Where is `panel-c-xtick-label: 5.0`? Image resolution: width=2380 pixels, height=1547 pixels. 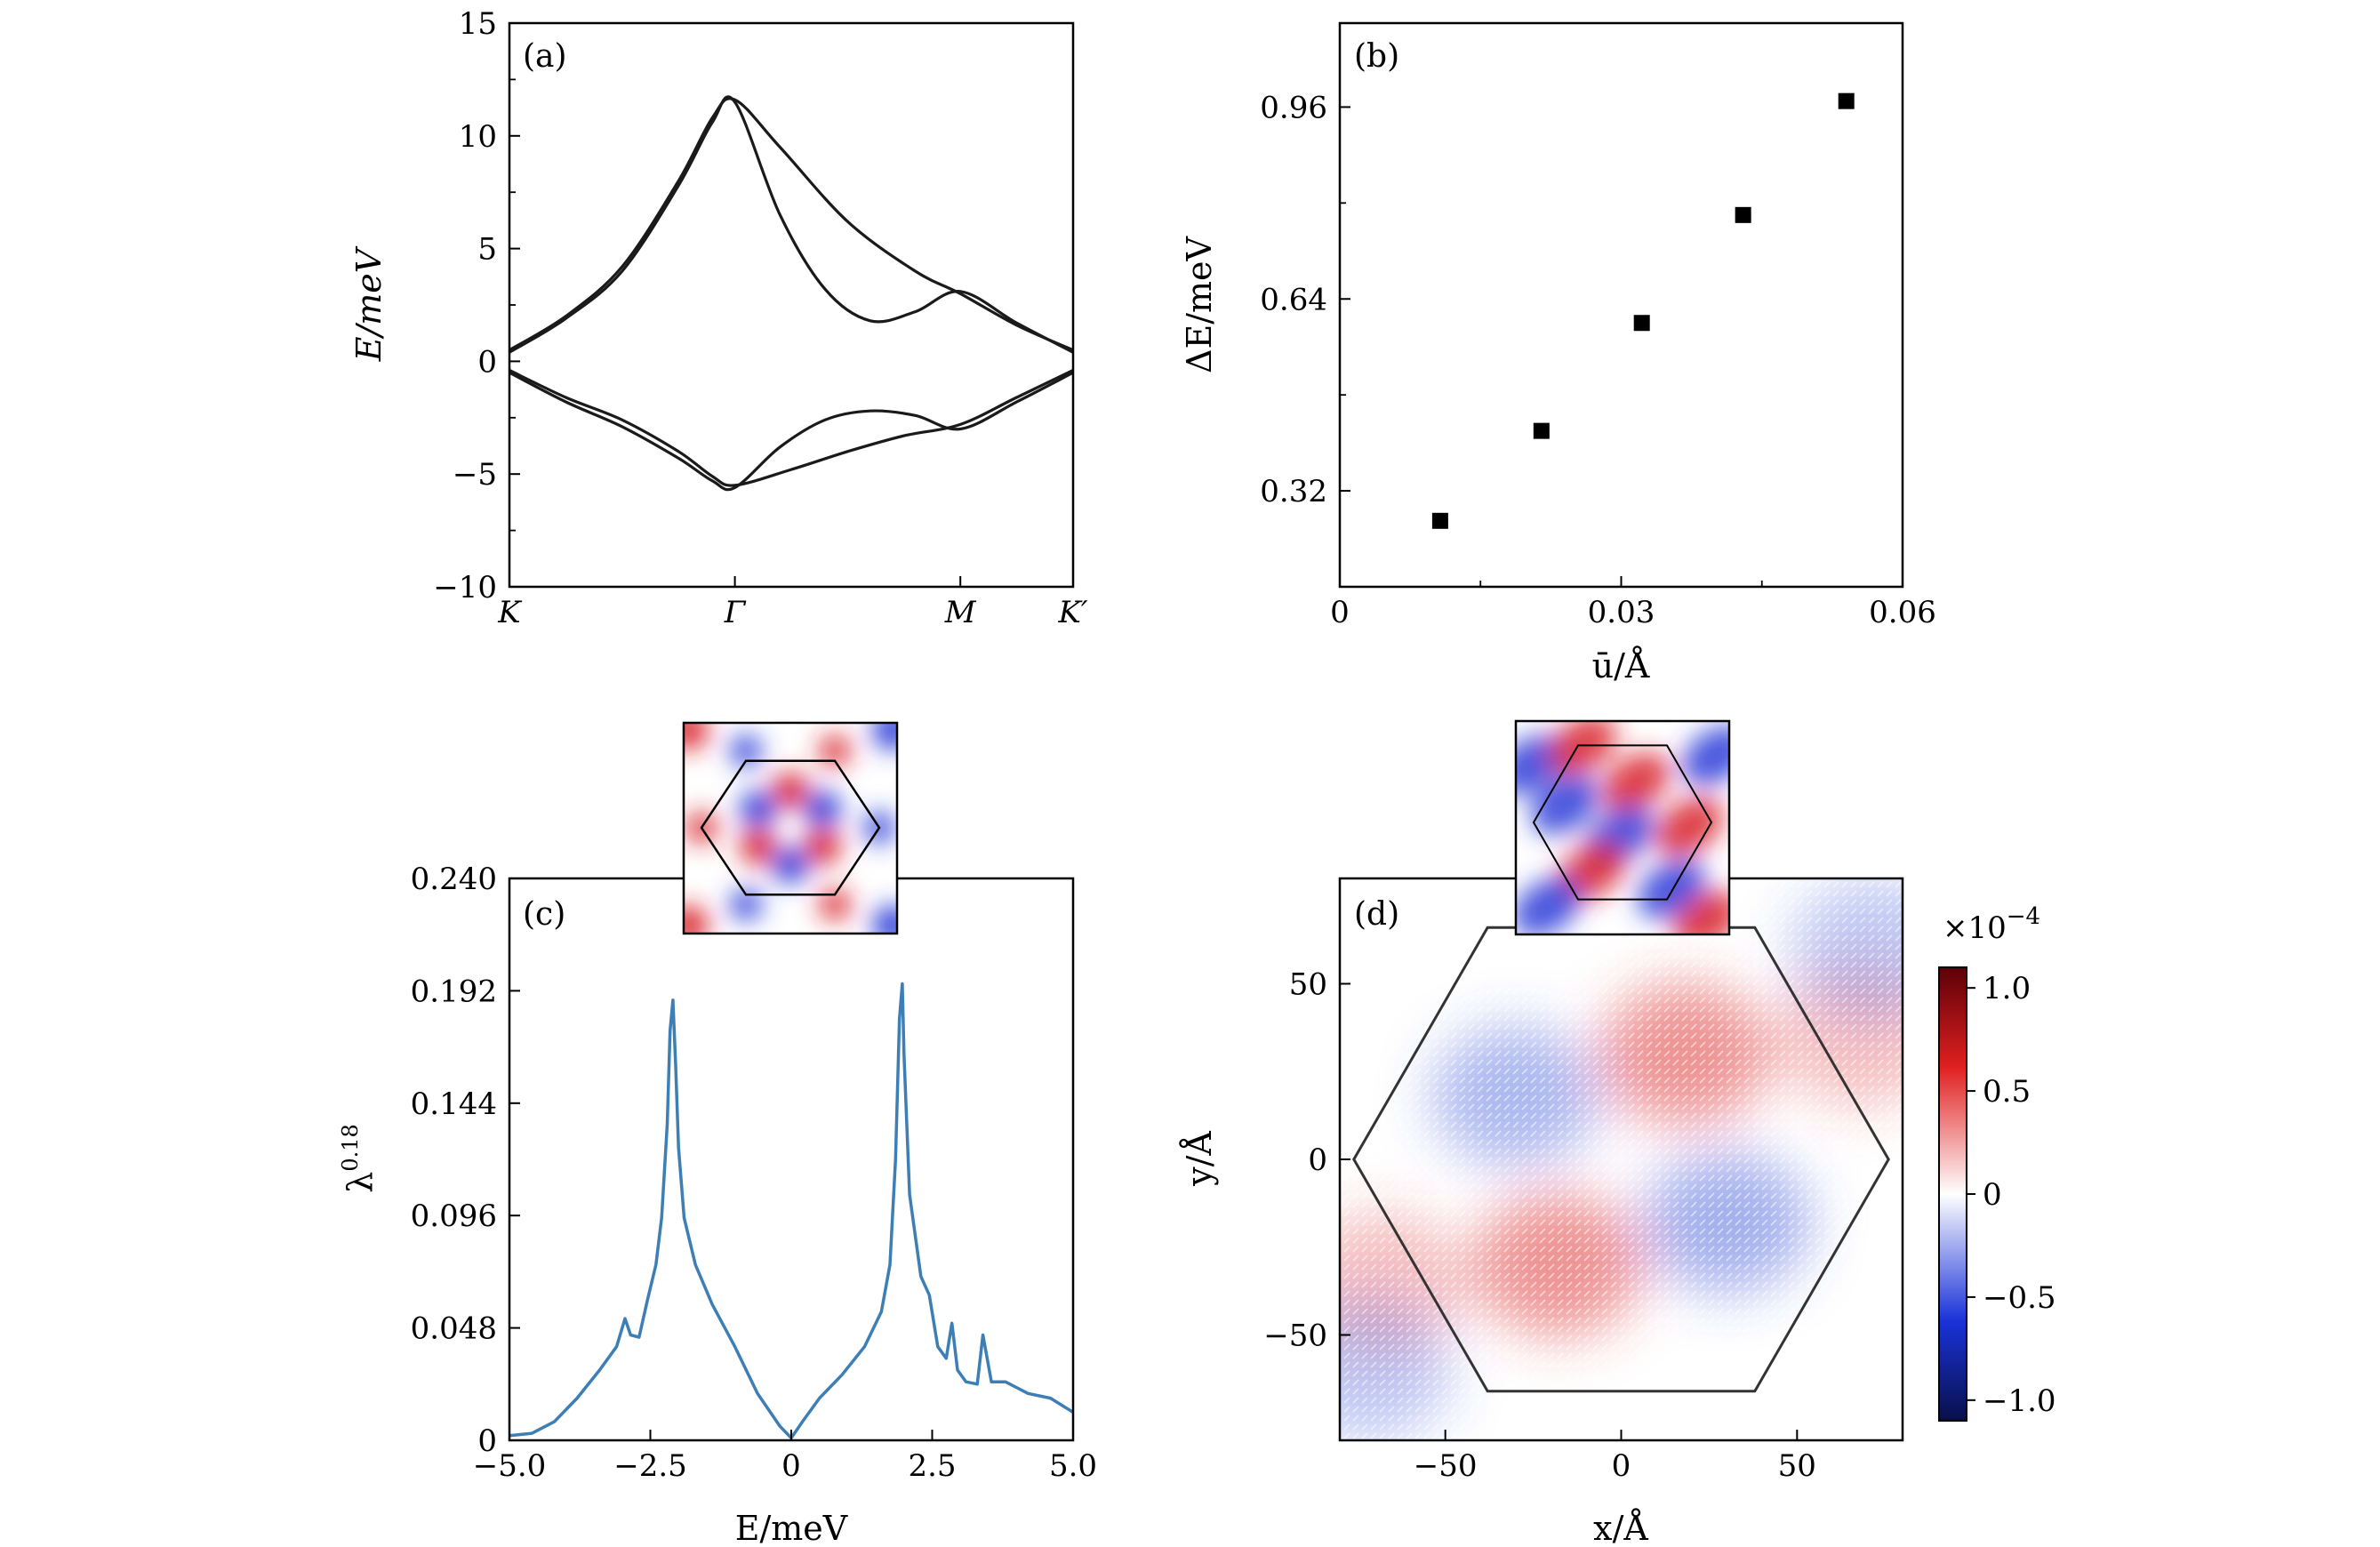
panel-c-xtick-label: 5.0 is located at coordinates (1073, 1466).